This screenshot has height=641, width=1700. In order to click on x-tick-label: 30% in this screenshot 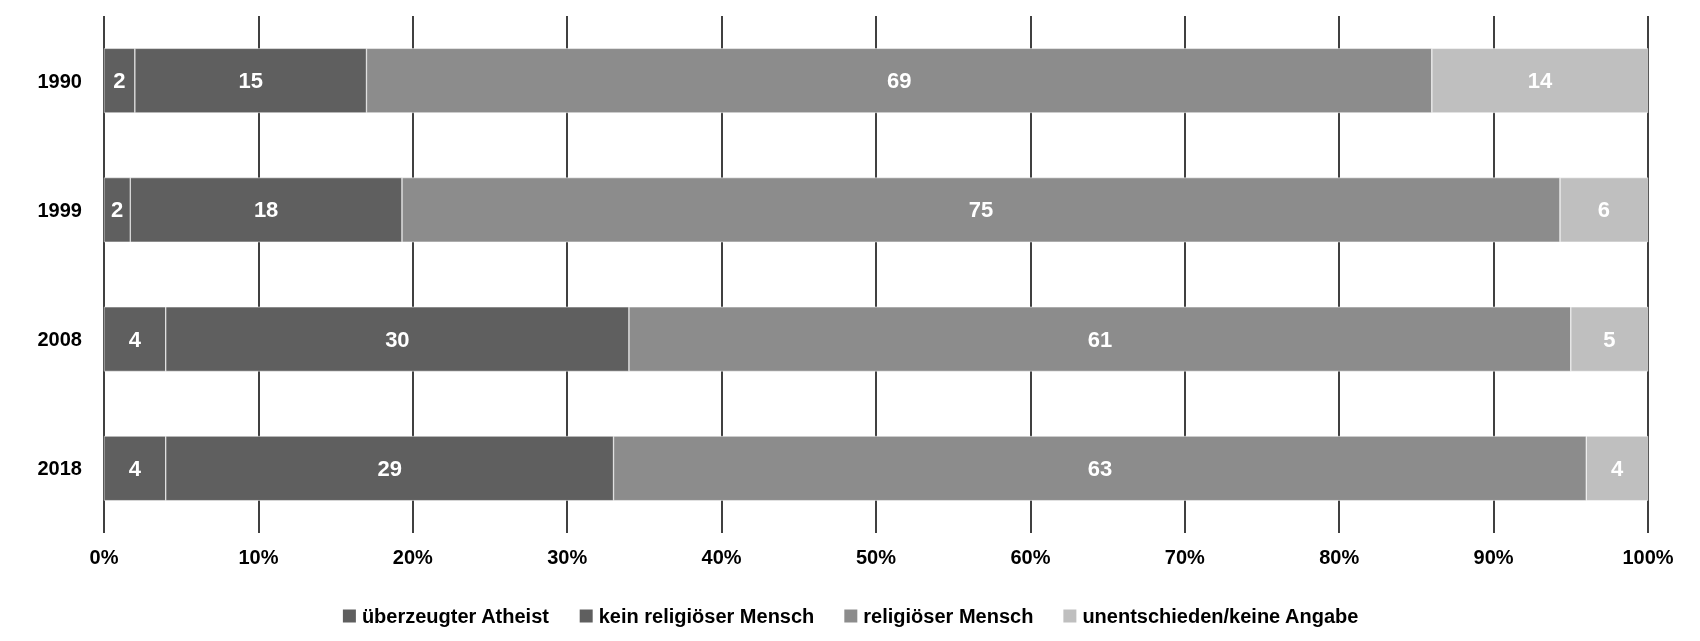, I will do `click(567, 557)`.